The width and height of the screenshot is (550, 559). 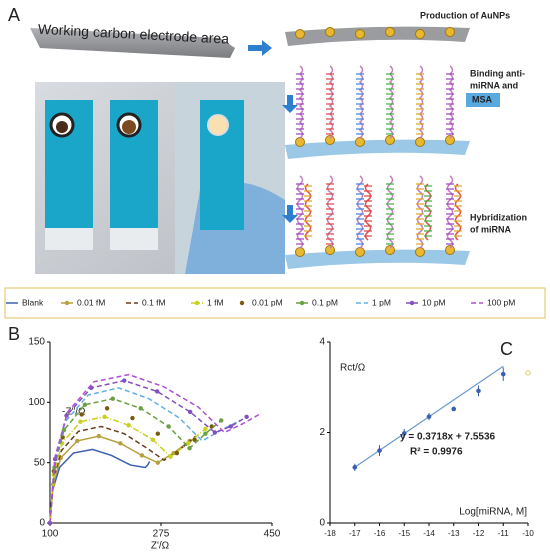 What do you see at coordinates (381, 302) in the screenshot?
I see `legend-label: 1 pM` at bounding box center [381, 302].